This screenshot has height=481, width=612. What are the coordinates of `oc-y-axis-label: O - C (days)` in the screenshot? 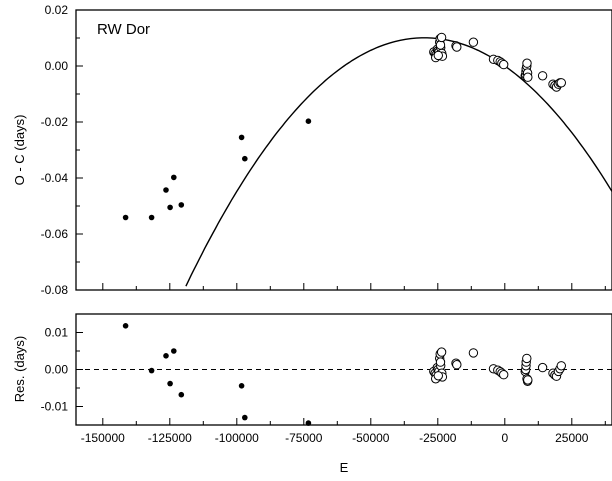 It's located at (19, 150).